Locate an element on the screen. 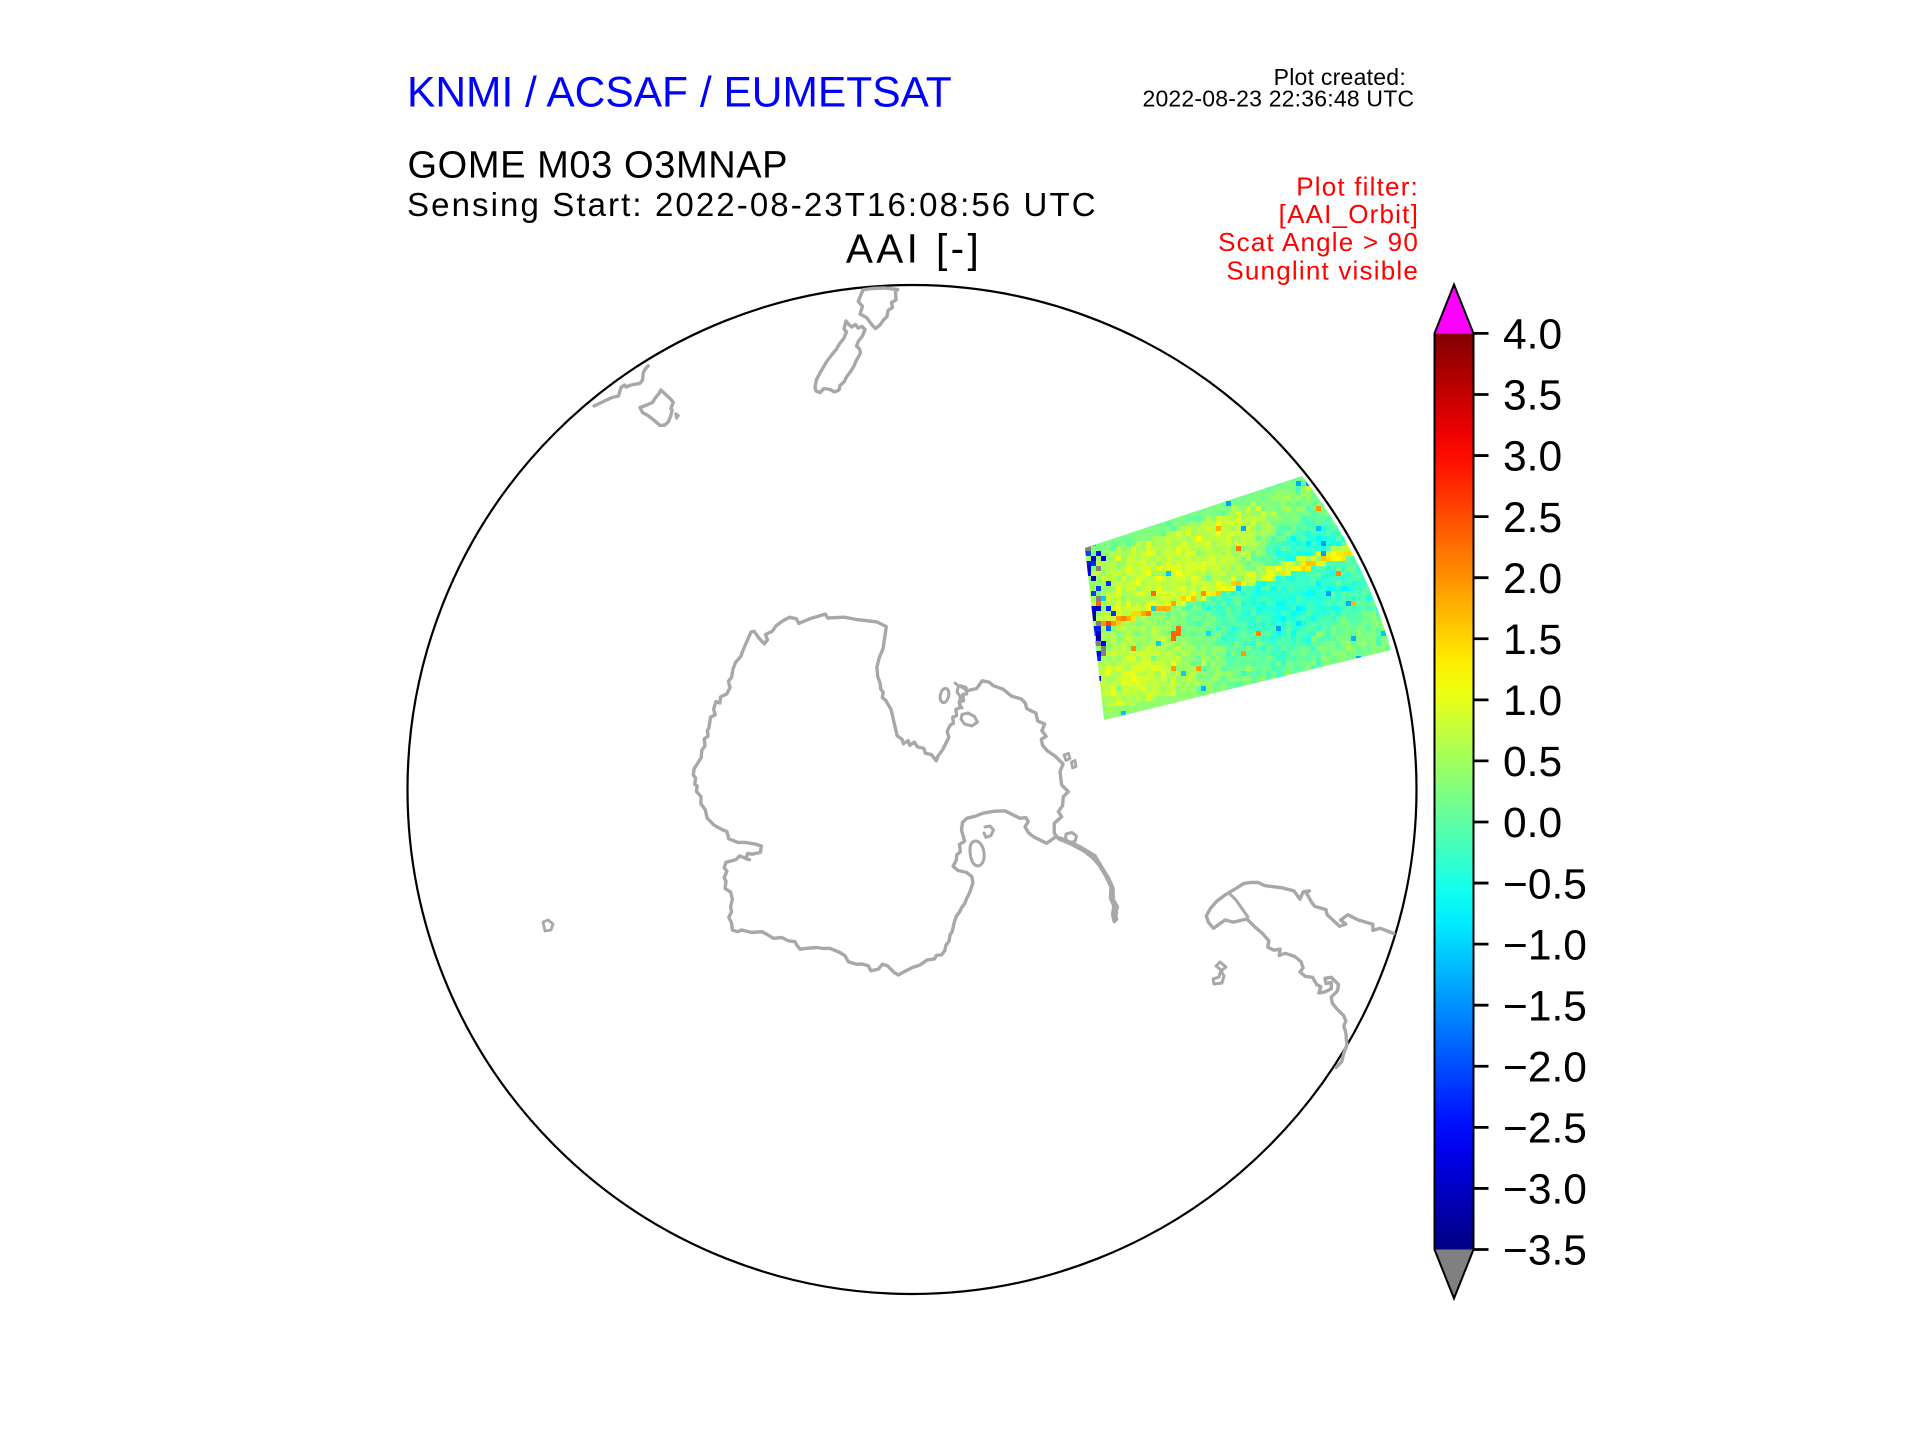 The height and width of the screenshot is (1440, 1920). svg-text: 3.0 is located at coordinates (1532, 457).